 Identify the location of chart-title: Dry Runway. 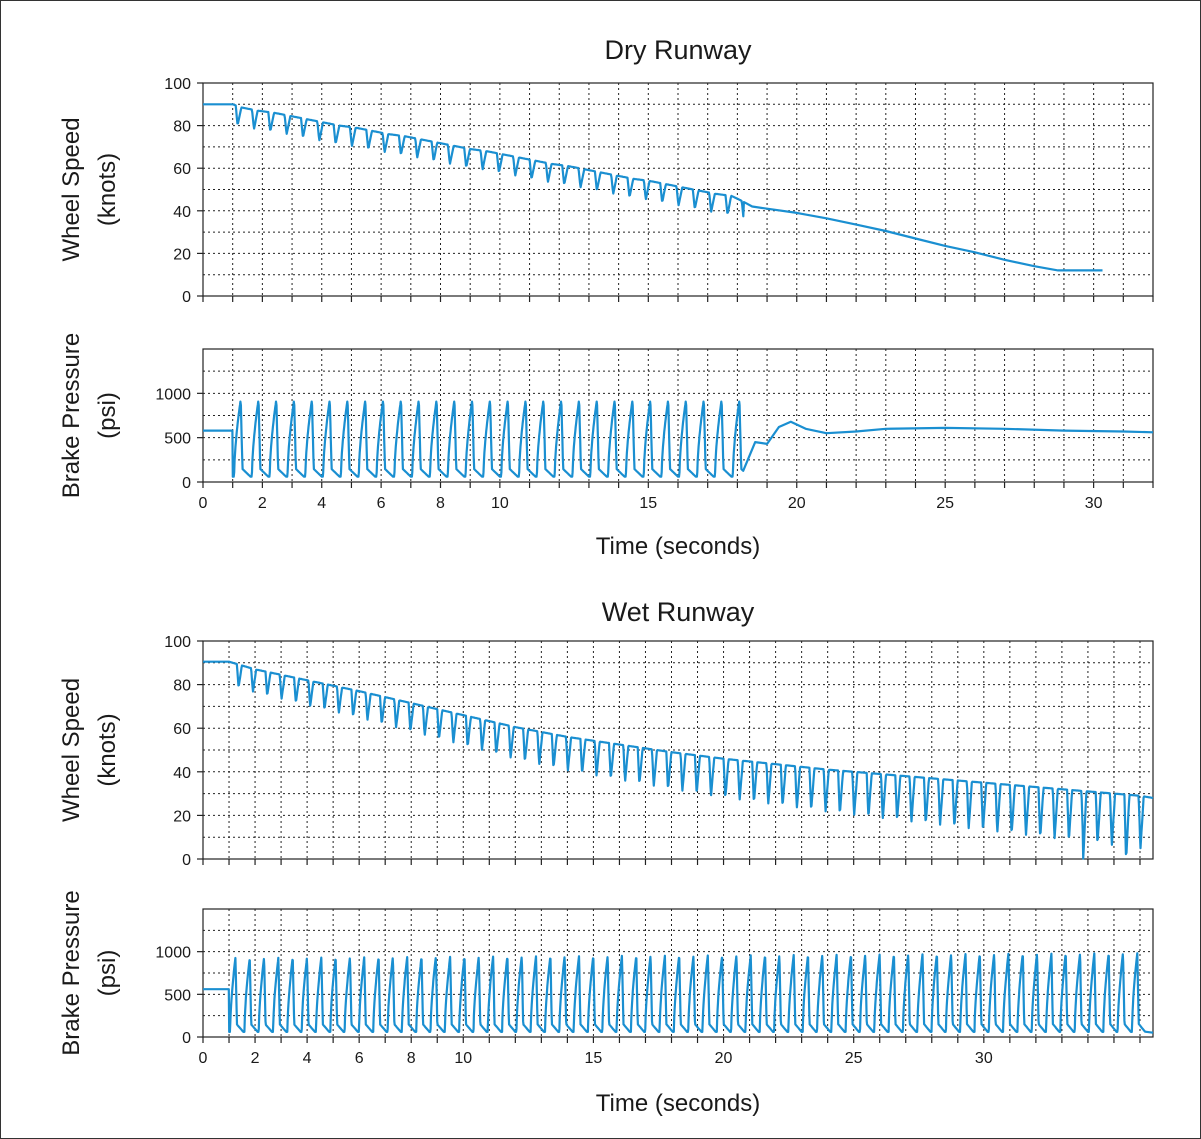
(678, 50).